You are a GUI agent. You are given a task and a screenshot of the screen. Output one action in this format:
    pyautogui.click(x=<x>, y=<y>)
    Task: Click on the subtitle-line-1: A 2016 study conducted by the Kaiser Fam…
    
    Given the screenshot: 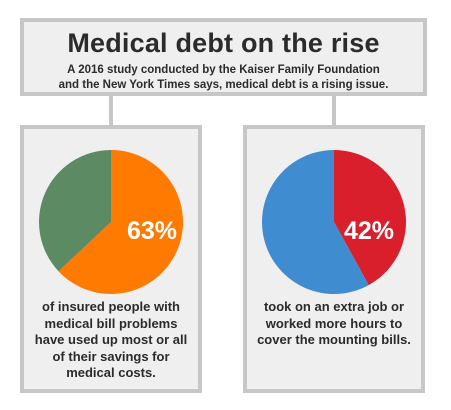 What is the action you would take?
    pyautogui.click(x=223, y=70)
    